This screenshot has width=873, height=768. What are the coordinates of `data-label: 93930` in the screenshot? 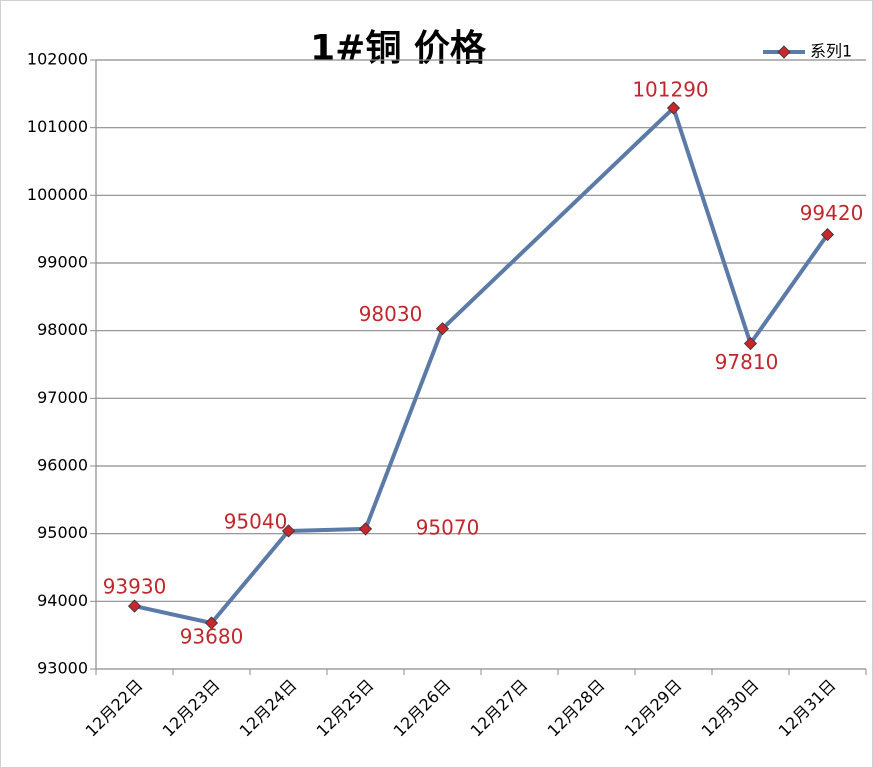 It's located at (135, 587).